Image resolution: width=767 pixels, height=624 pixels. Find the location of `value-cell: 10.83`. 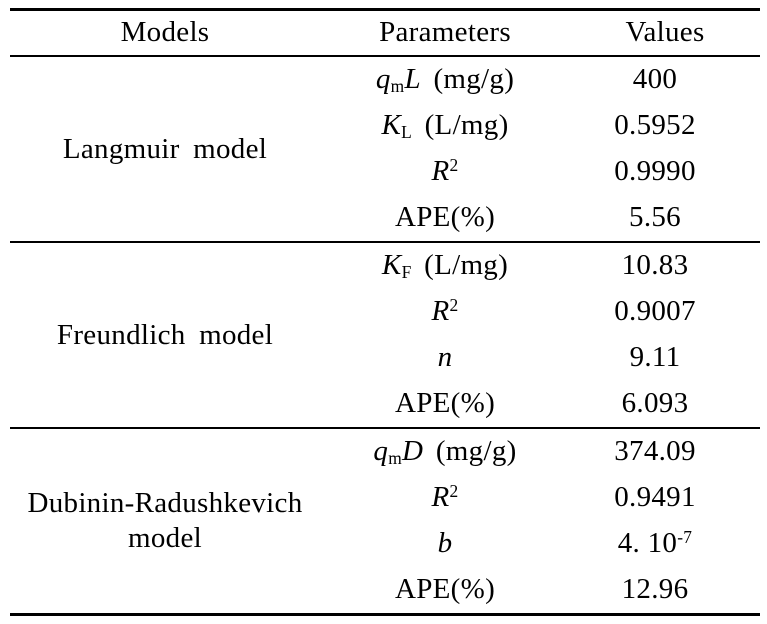

value-cell: 10.83 is located at coordinates (665, 265).